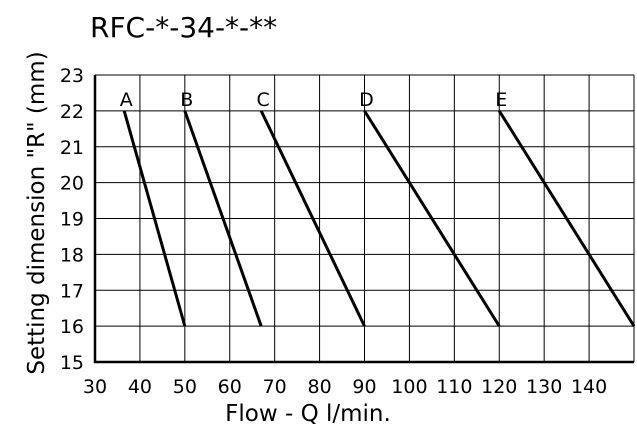 This screenshot has height=430, width=637. Describe the element at coordinates (275, 387) in the screenshot. I see `x-tick-label: 70` at that location.